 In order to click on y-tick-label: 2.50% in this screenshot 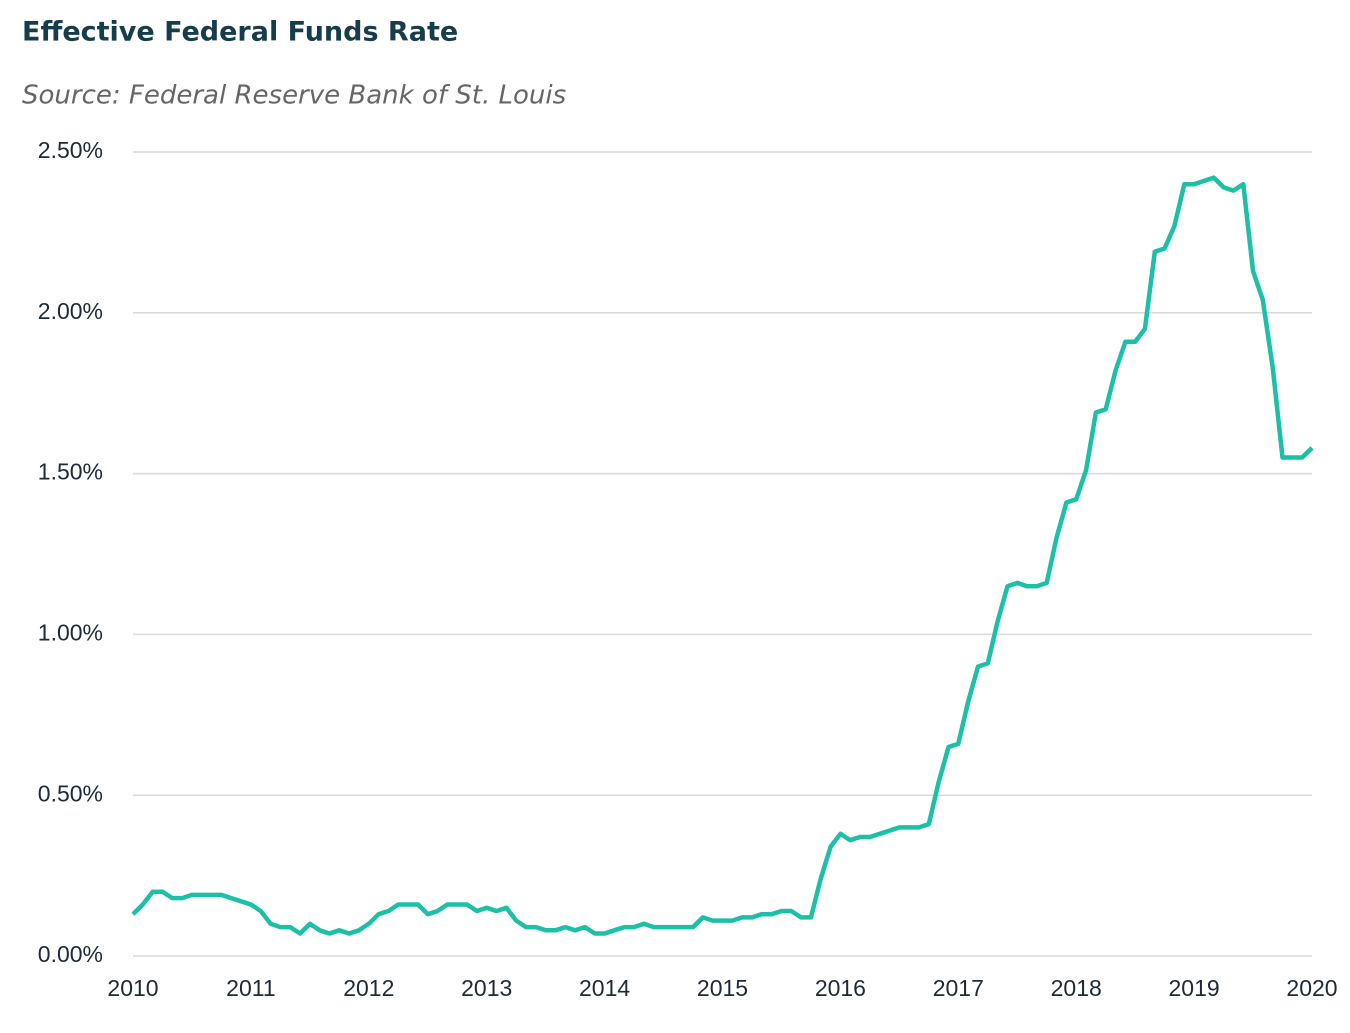, I will do `click(70, 150)`.